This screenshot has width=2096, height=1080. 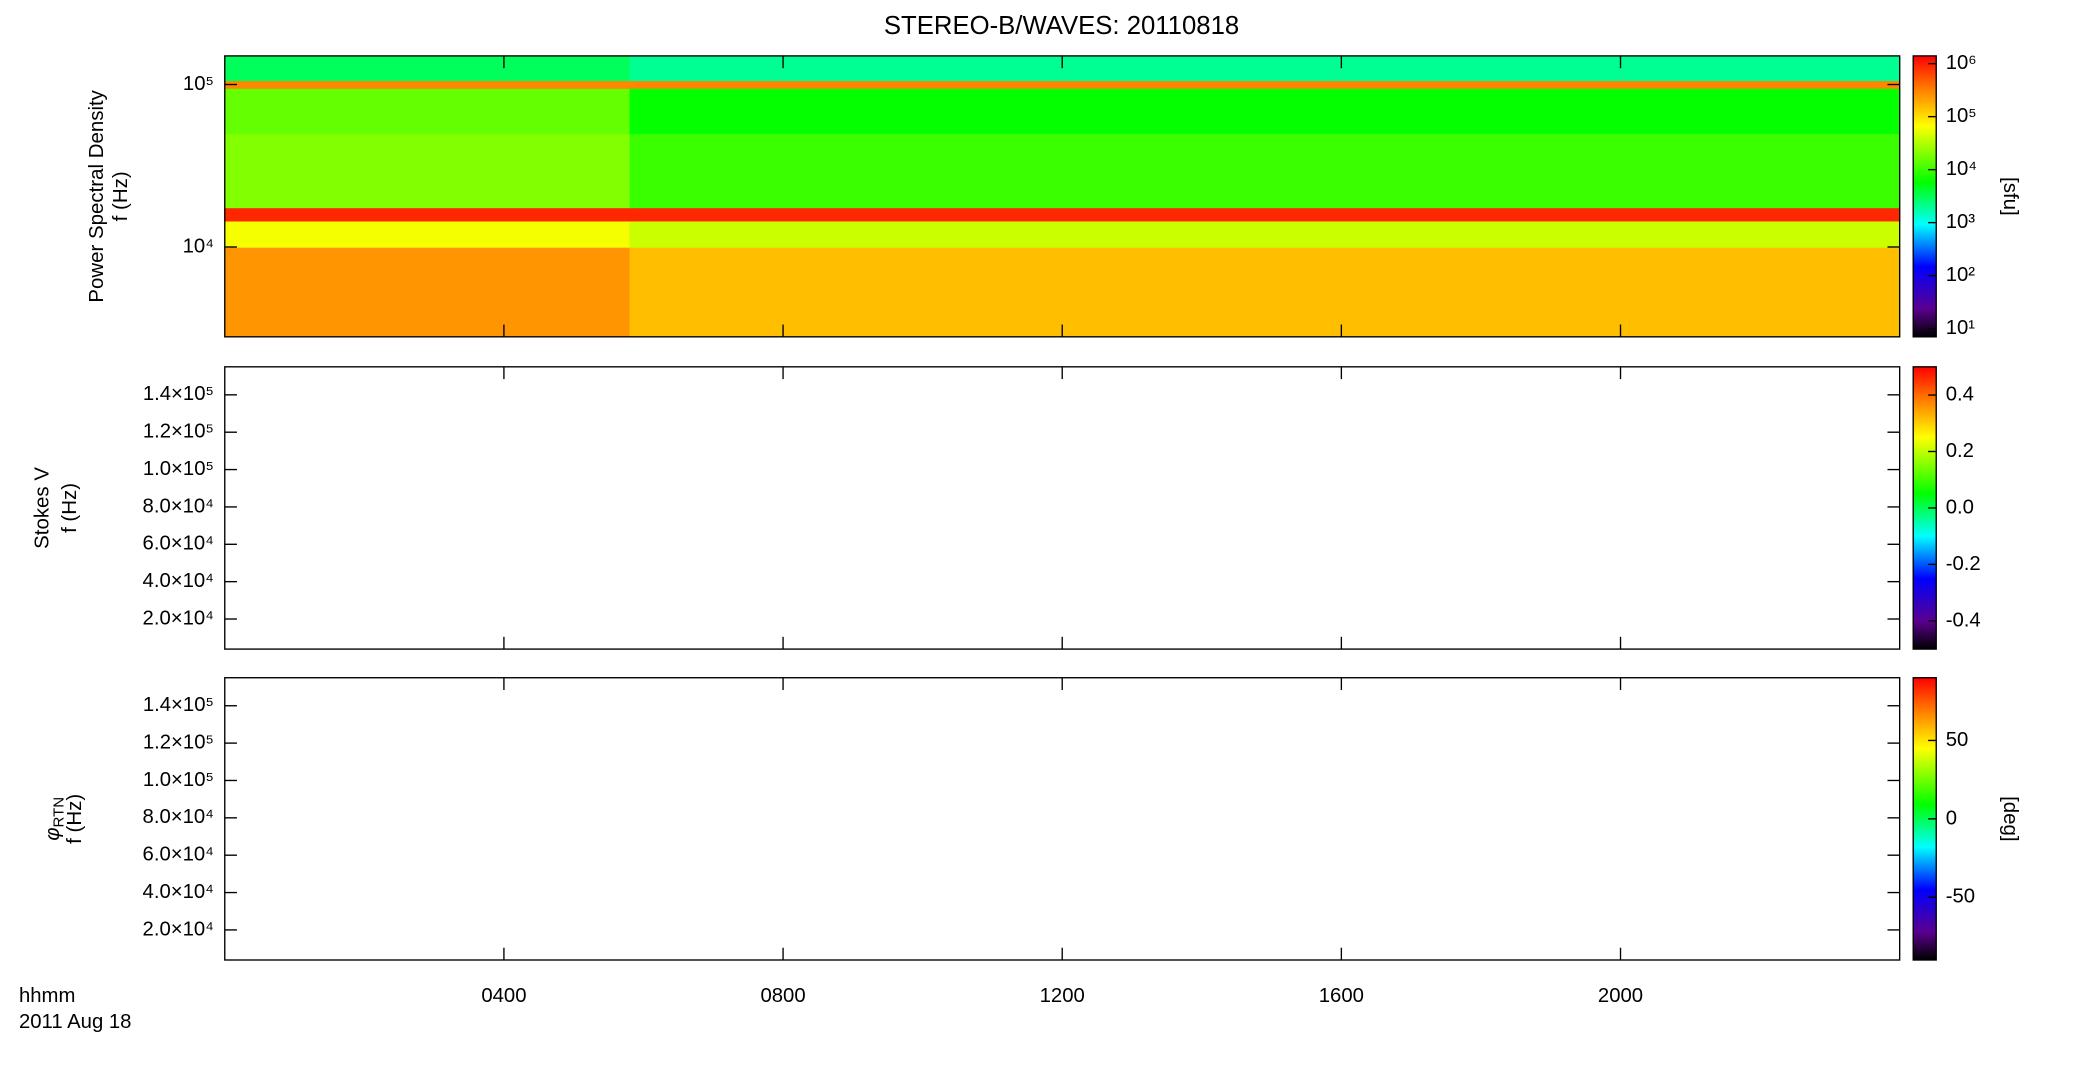 I want to click on colorbar-tick-label: 0.0, so click(x=1960, y=507).